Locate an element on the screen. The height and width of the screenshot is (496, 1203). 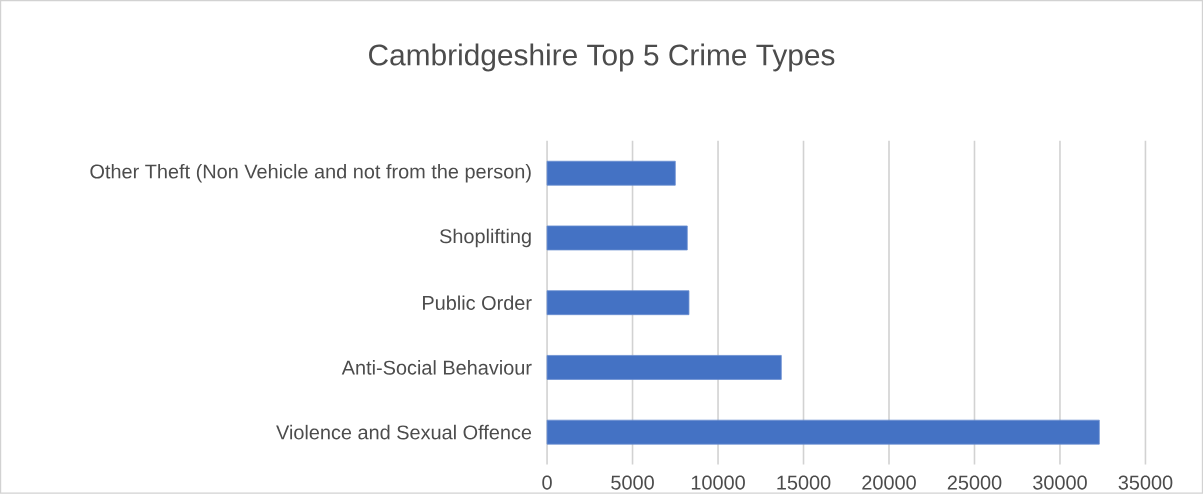
y-tick-label: Anti-Social Behaviour is located at coordinates (436, 367).